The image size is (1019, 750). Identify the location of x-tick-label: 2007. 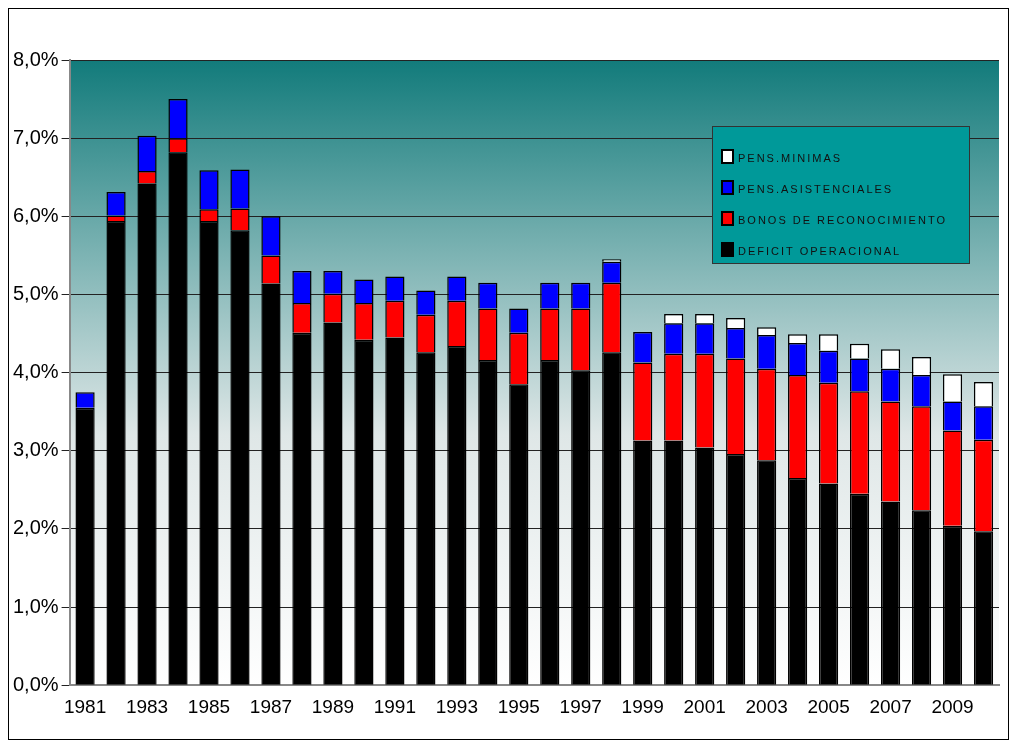
(890, 706).